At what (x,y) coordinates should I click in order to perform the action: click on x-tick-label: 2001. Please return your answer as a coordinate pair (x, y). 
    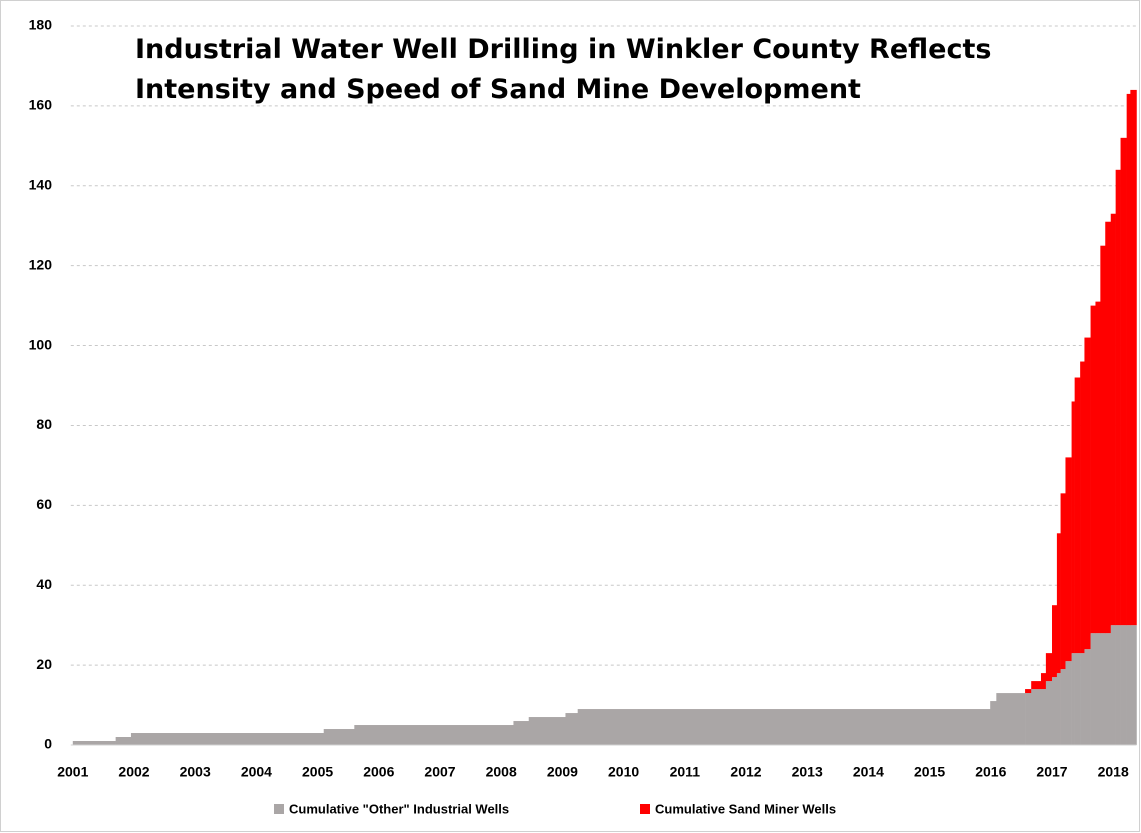
    Looking at the image, I should click on (72, 772).